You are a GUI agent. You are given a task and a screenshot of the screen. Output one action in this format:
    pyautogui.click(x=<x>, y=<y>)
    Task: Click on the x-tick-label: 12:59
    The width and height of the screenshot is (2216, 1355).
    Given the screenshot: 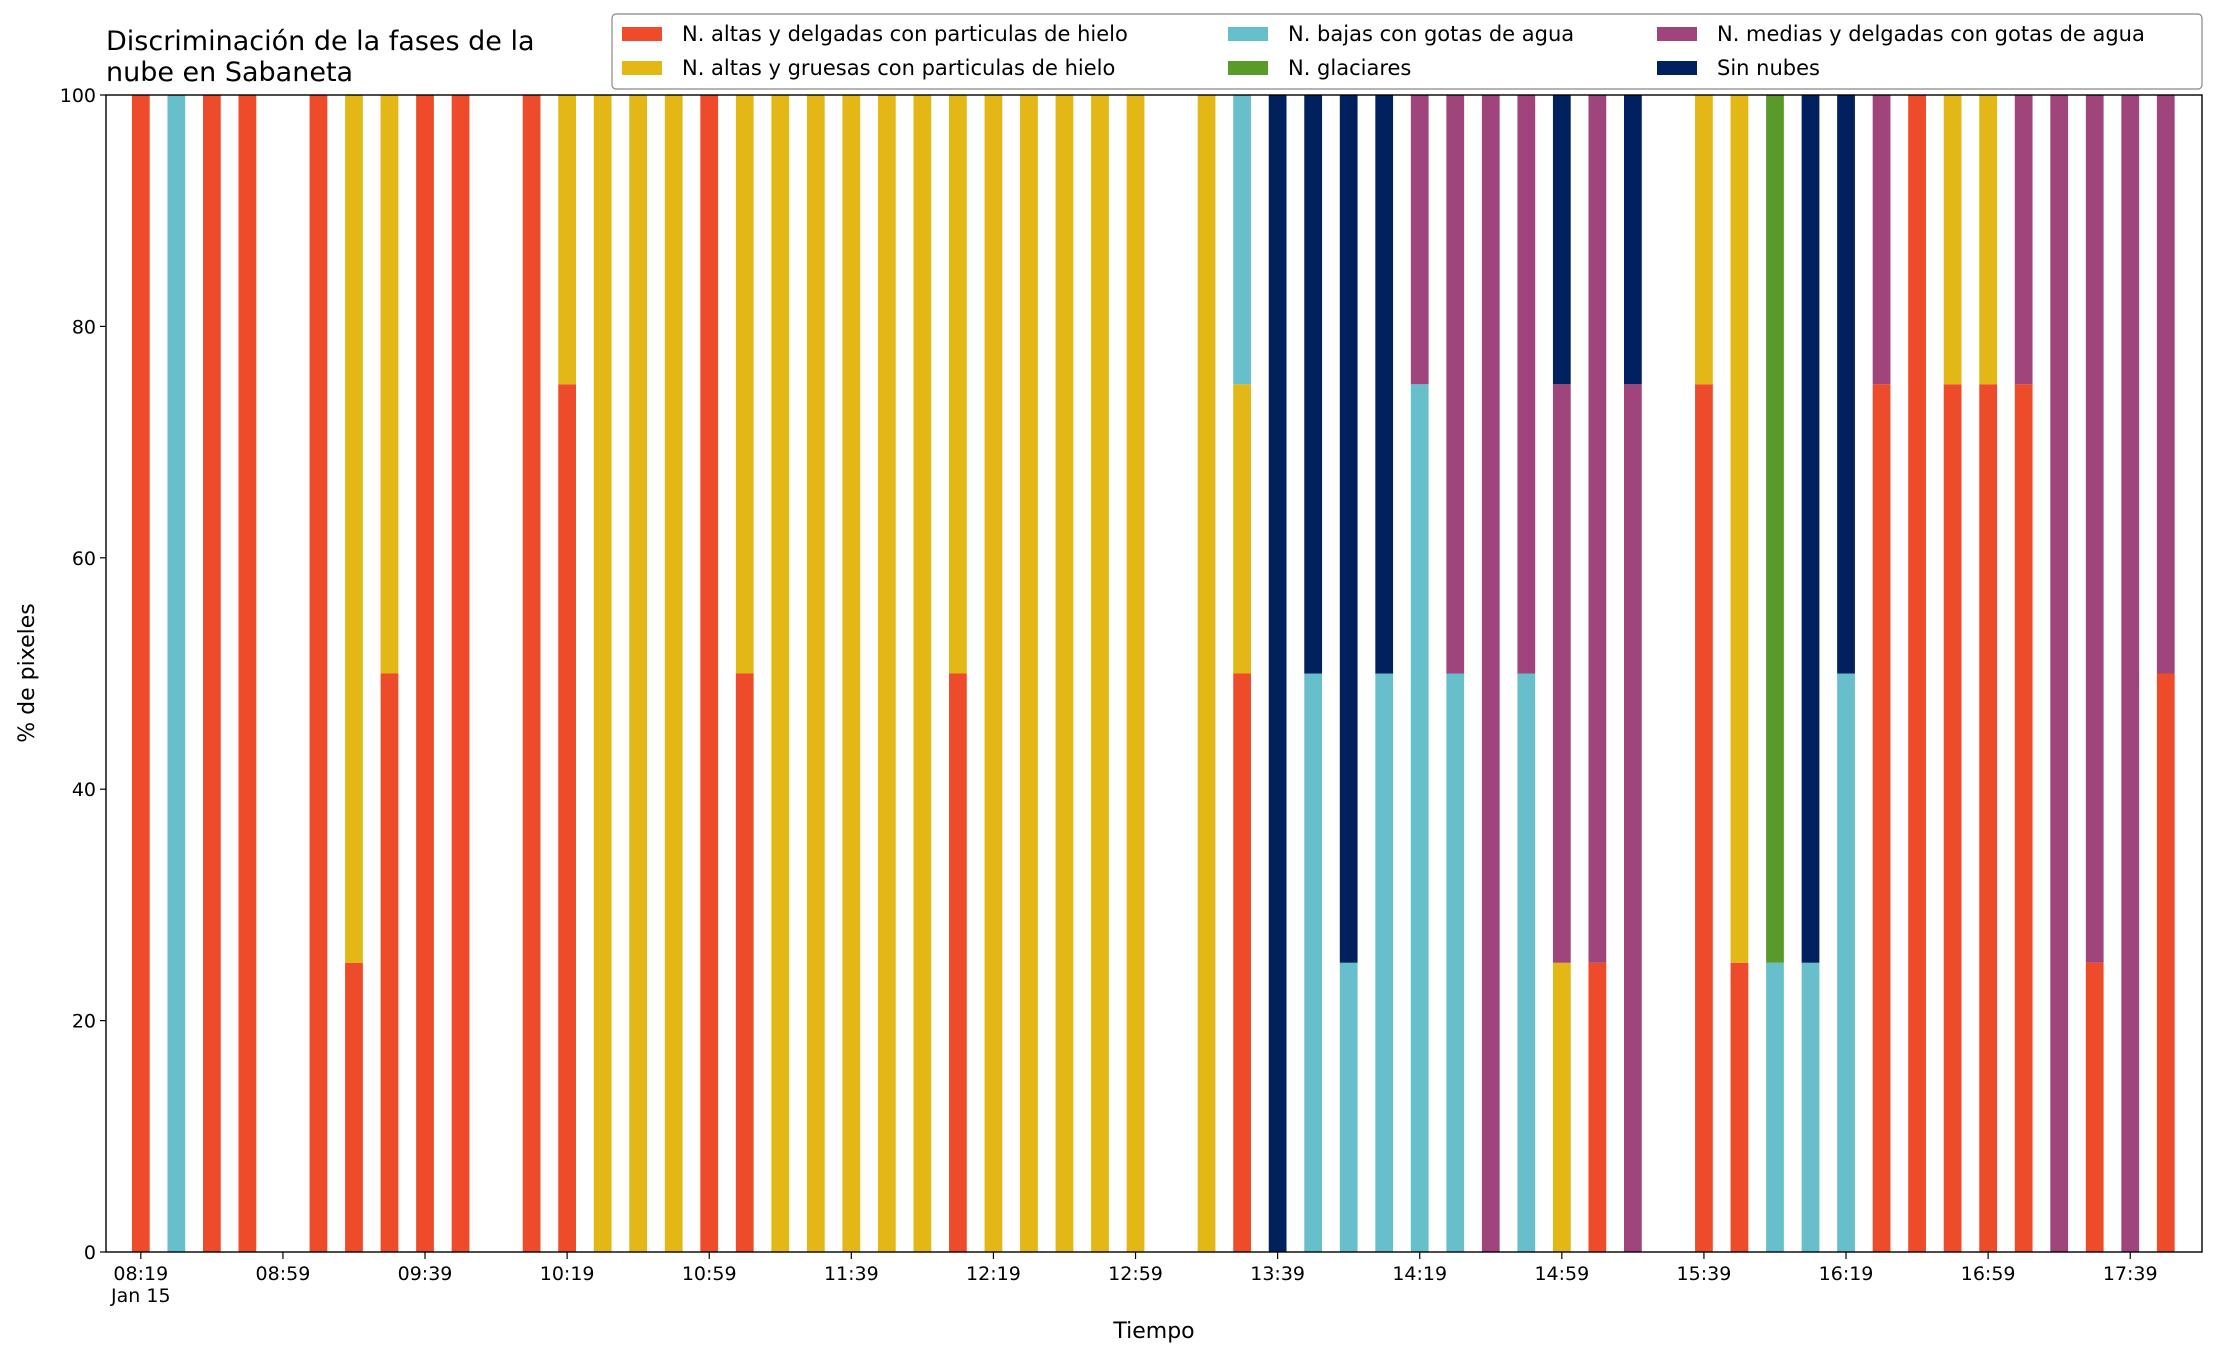 What is the action you would take?
    pyautogui.click(x=1135, y=1274)
    